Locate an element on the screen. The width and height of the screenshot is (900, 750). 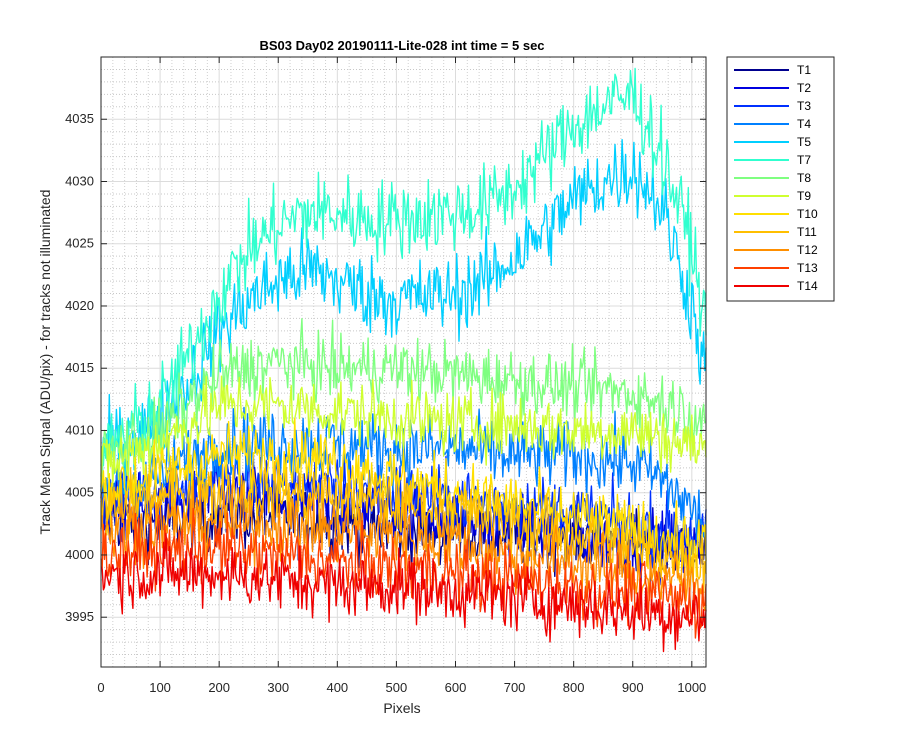
x-axis-label: Pixels is located at coordinates (401, 708).